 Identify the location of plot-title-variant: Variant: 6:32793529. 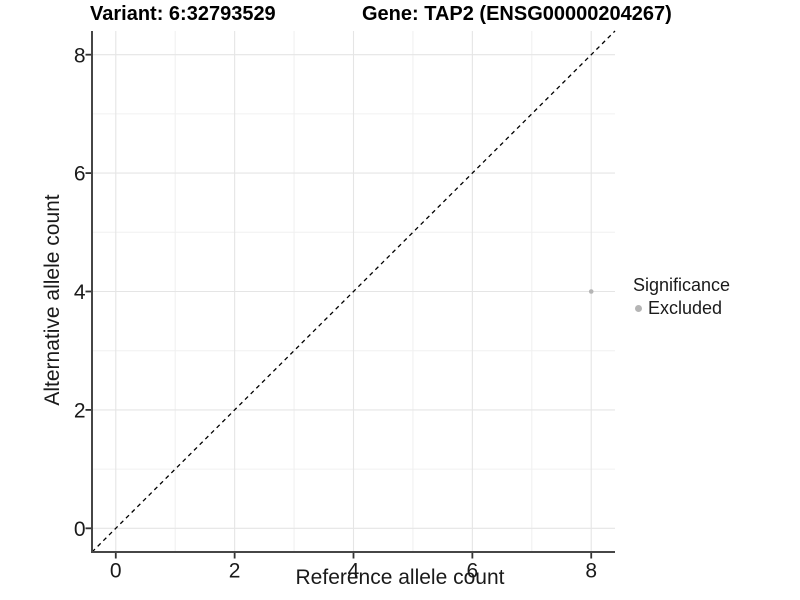
(183, 14).